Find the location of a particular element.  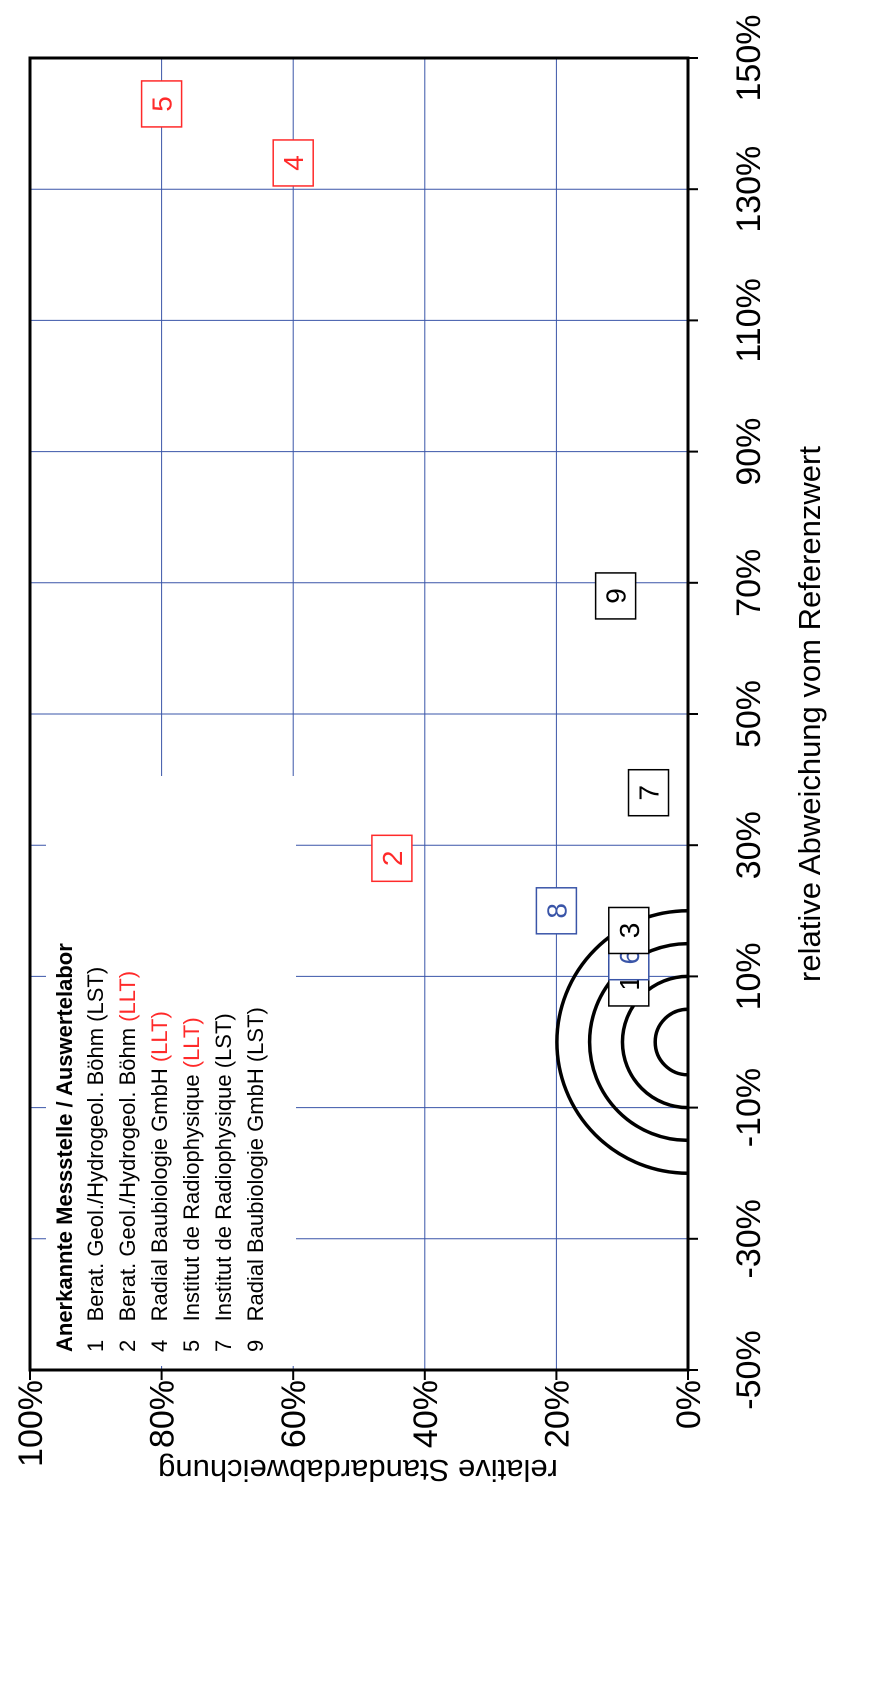

x-tick-label: 70% is located at coordinates (749, 583).